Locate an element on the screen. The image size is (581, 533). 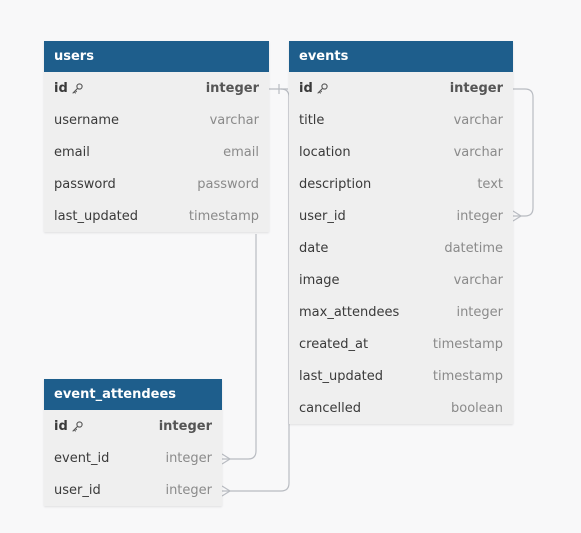
table-row-users-username: username varchar is located at coordinates (156, 120).